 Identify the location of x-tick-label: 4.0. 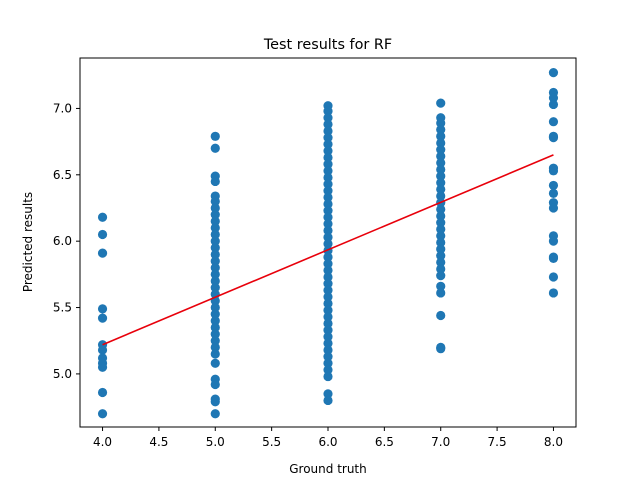
(102, 442).